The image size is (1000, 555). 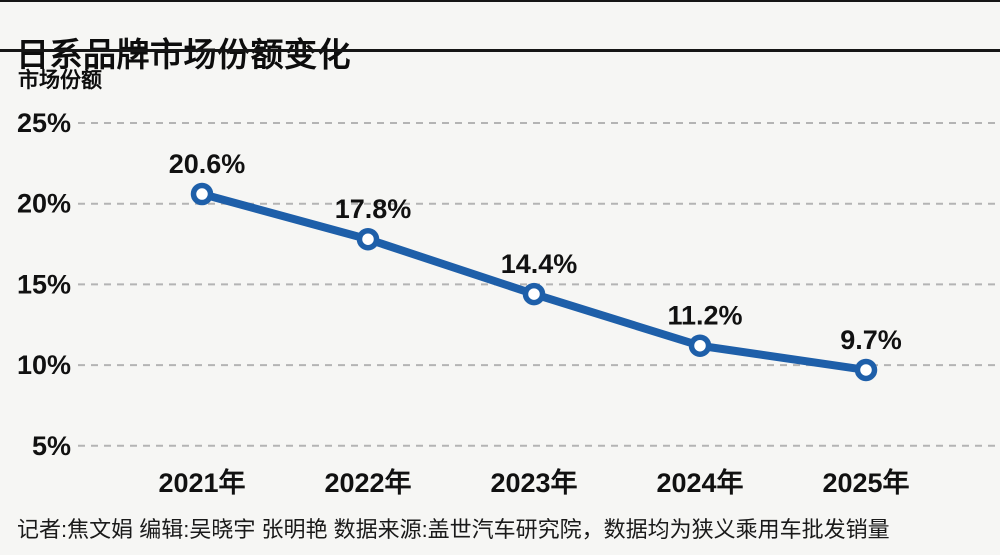 I want to click on data-point-label: 20.6%, so click(x=207, y=164).